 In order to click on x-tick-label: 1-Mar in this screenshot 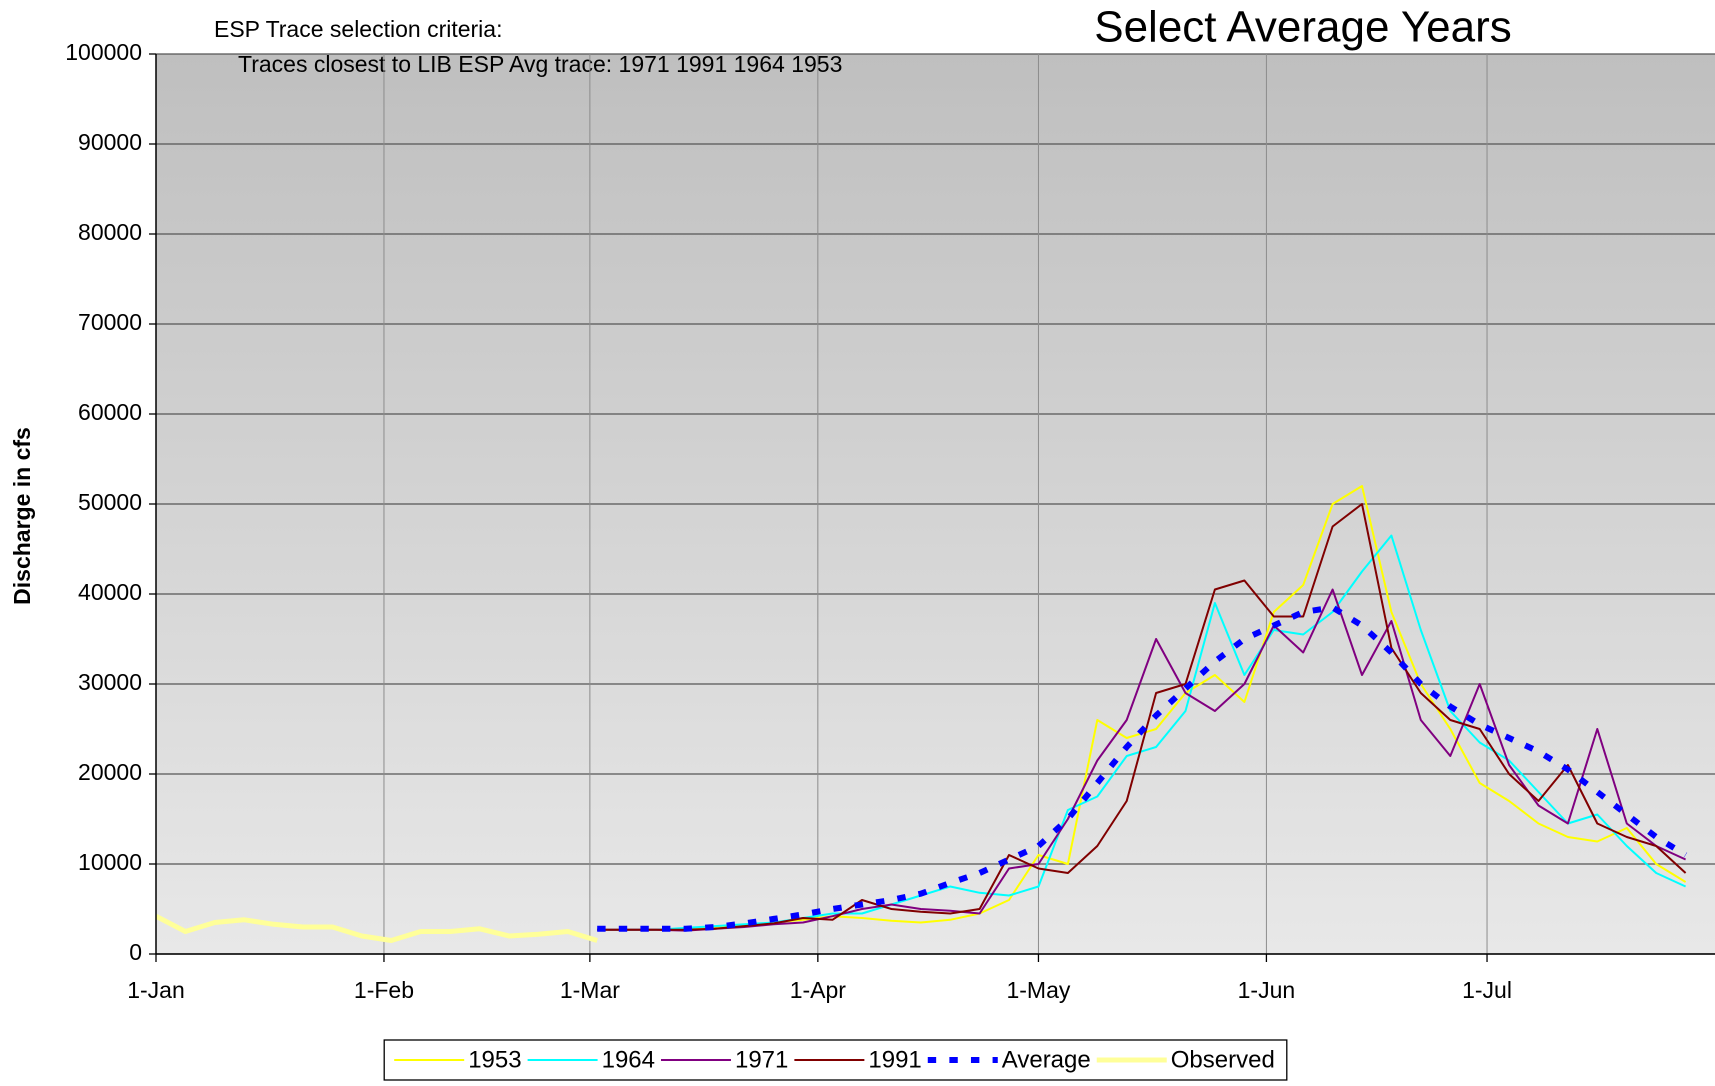, I will do `click(590, 990)`.